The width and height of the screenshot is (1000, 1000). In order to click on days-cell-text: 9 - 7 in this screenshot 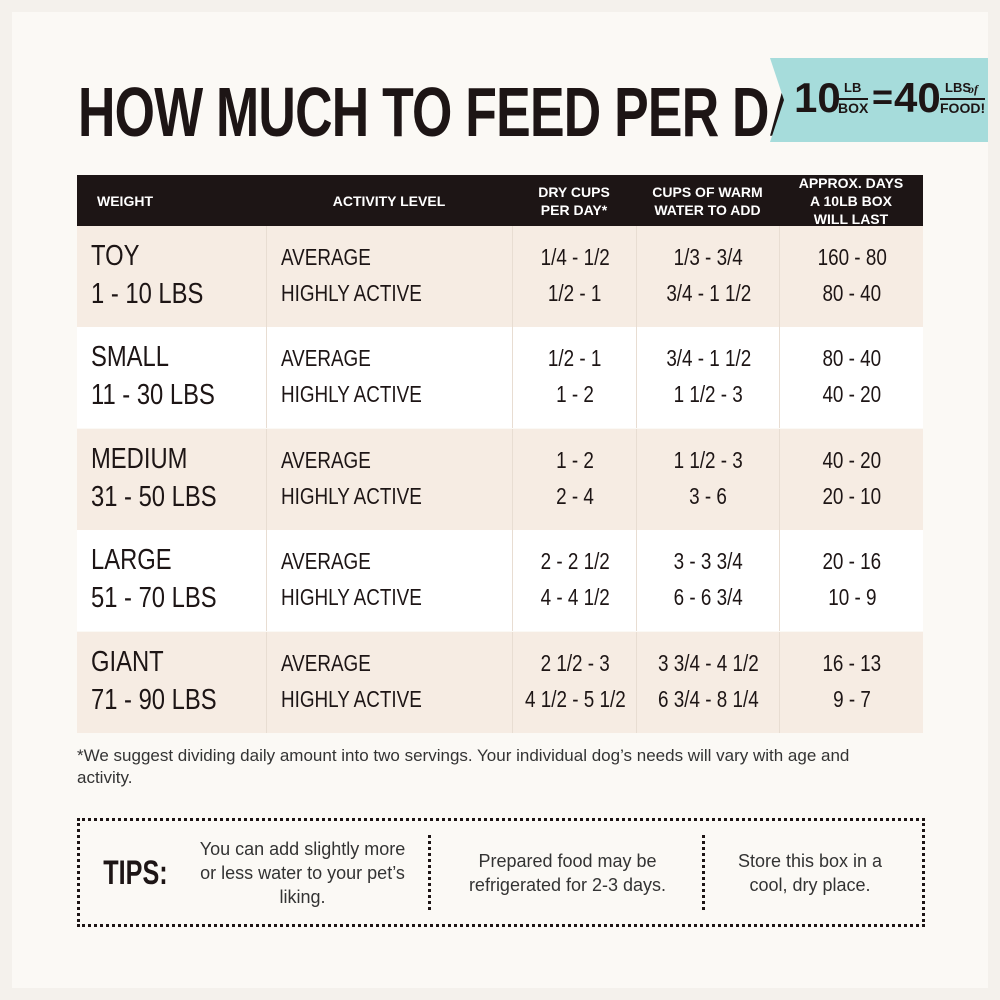, I will do `click(852, 698)`.